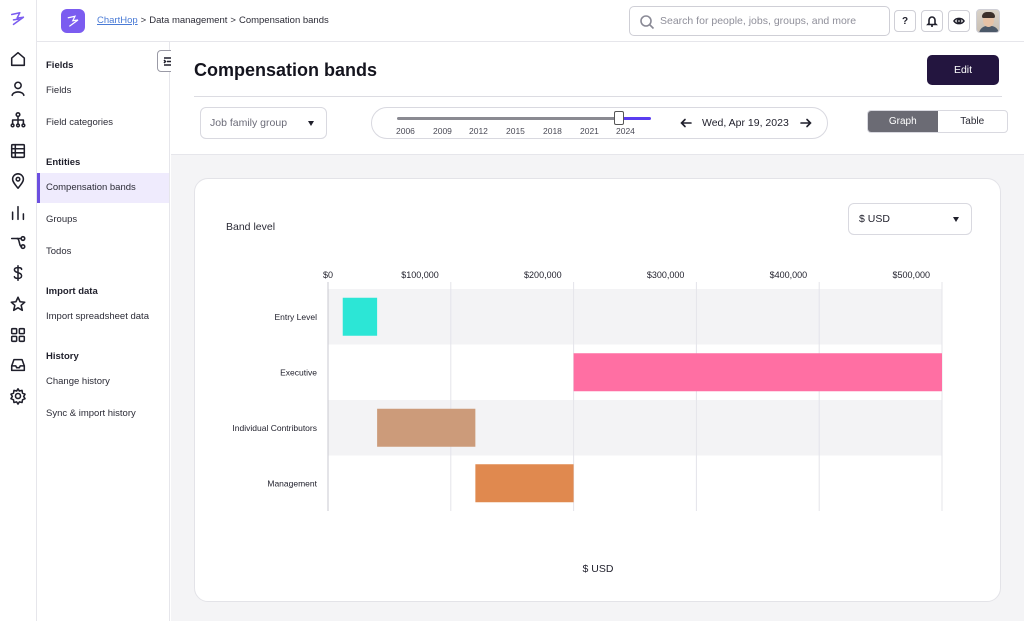 The height and width of the screenshot is (621, 1024). What do you see at coordinates (757, 372) in the screenshot?
I see `band-bar-executive` at bounding box center [757, 372].